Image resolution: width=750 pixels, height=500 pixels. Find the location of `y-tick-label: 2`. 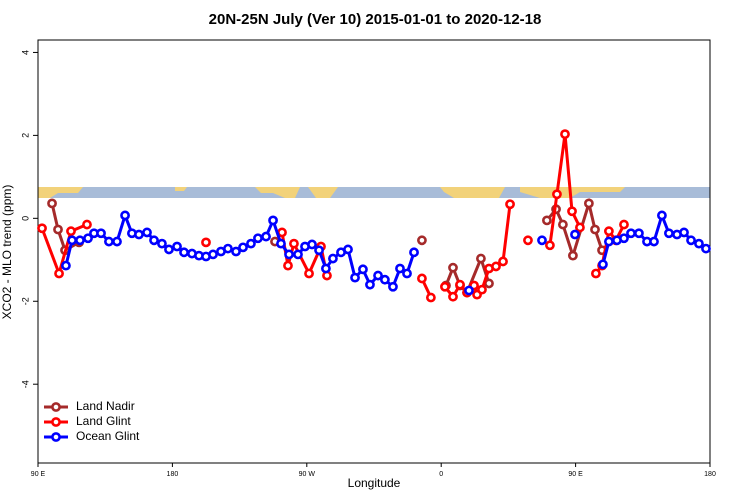

y-tick-label: 2 is located at coordinates (25, 135).